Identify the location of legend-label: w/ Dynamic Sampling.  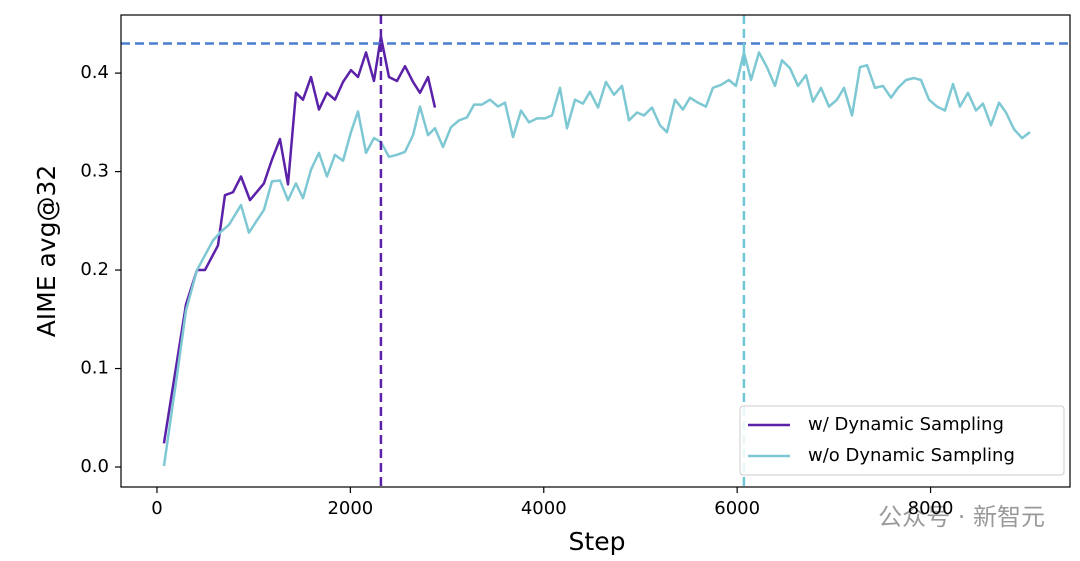
(906, 424).